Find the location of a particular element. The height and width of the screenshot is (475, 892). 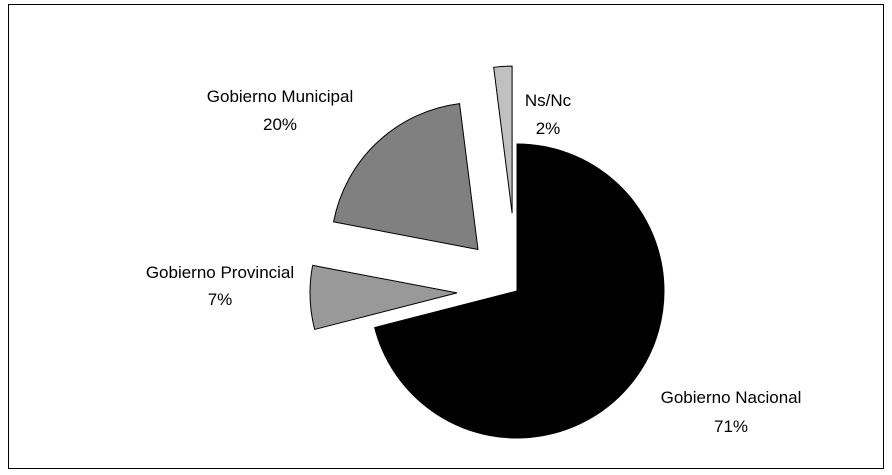

label-ns-nc: Ns/Nc is located at coordinates (548, 100).